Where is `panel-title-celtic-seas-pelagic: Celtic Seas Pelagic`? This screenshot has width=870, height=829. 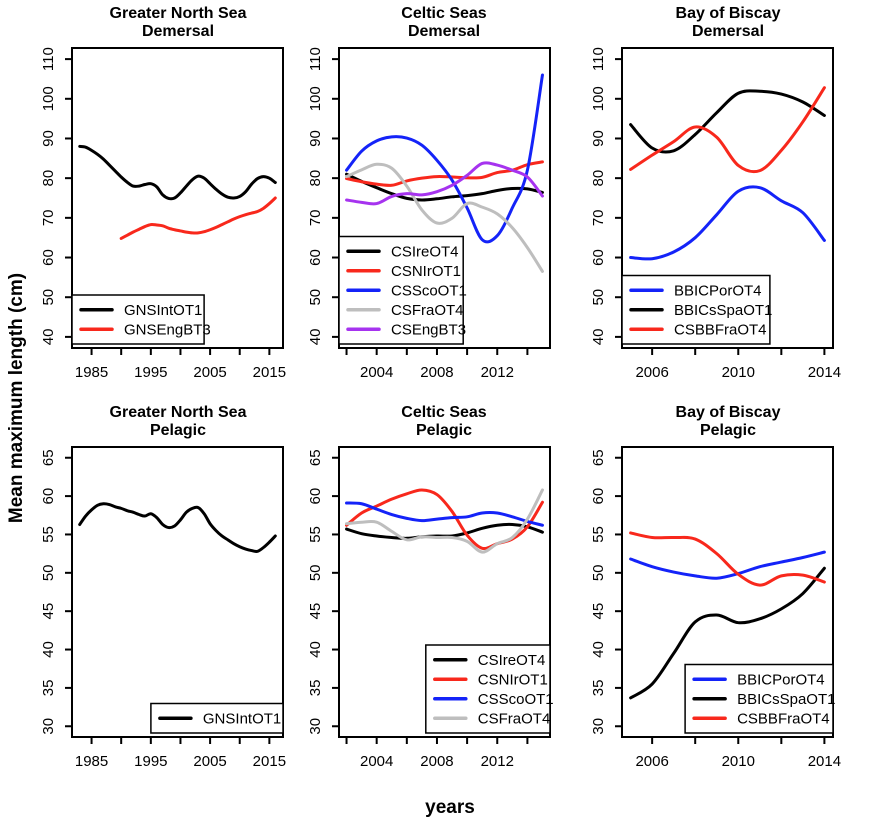
panel-title-celtic-seas-pelagic: Celtic Seas Pelagic is located at coordinates (443, 422).